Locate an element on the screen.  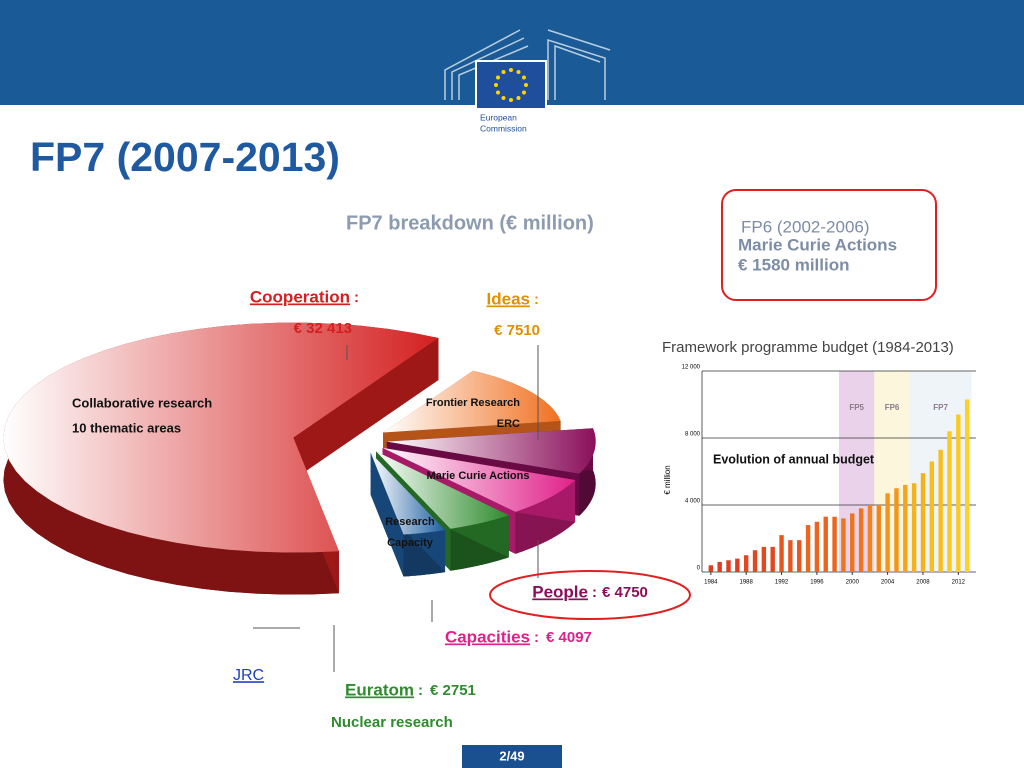
y-tick-label: 8 000 is located at coordinates (693, 435).